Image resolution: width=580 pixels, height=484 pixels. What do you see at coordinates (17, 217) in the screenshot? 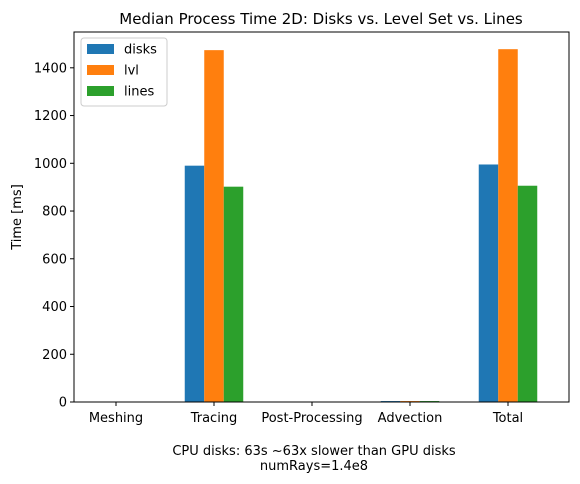
I see `y-axis-label: Time [ms]` at bounding box center [17, 217].